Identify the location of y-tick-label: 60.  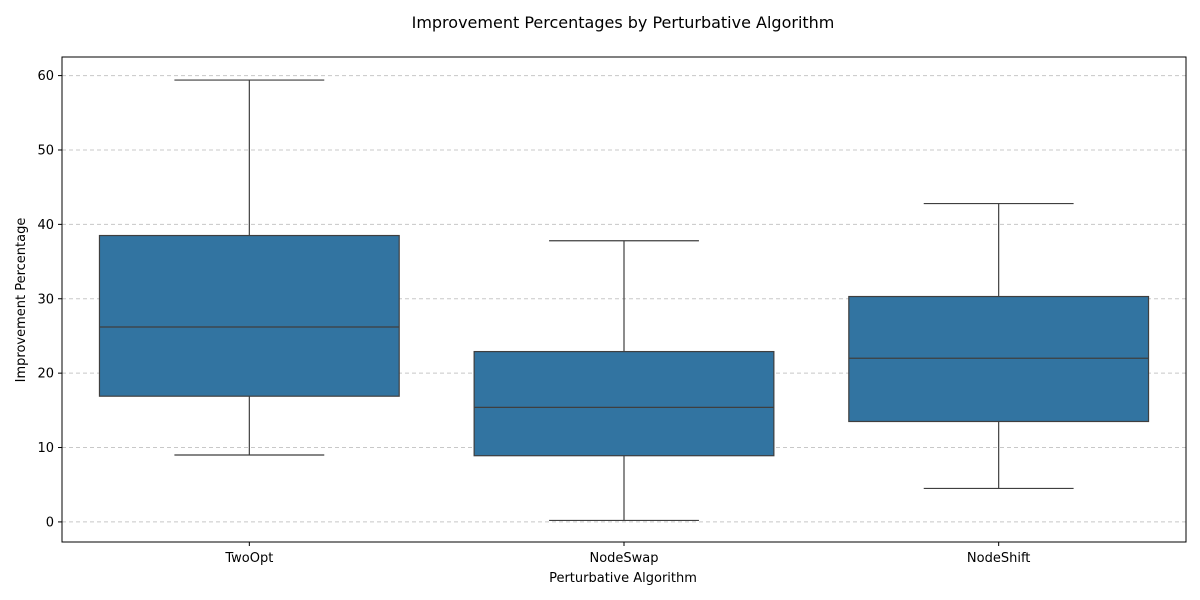
(45, 76).